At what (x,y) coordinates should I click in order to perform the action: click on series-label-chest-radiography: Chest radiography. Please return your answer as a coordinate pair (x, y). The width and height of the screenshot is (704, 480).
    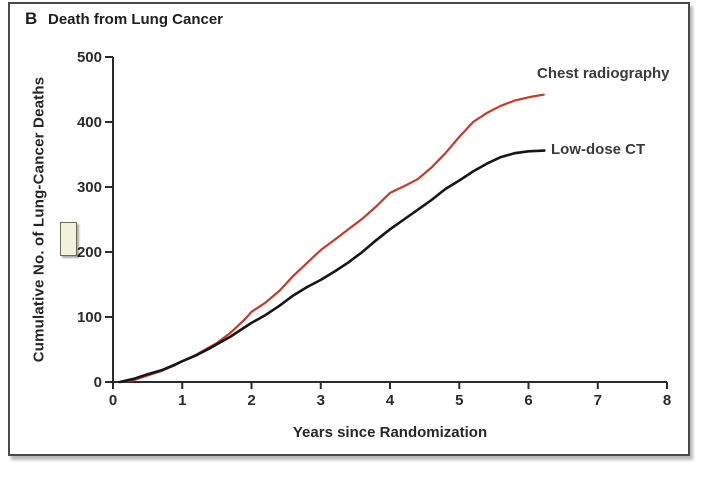
    Looking at the image, I should click on (603, 73).